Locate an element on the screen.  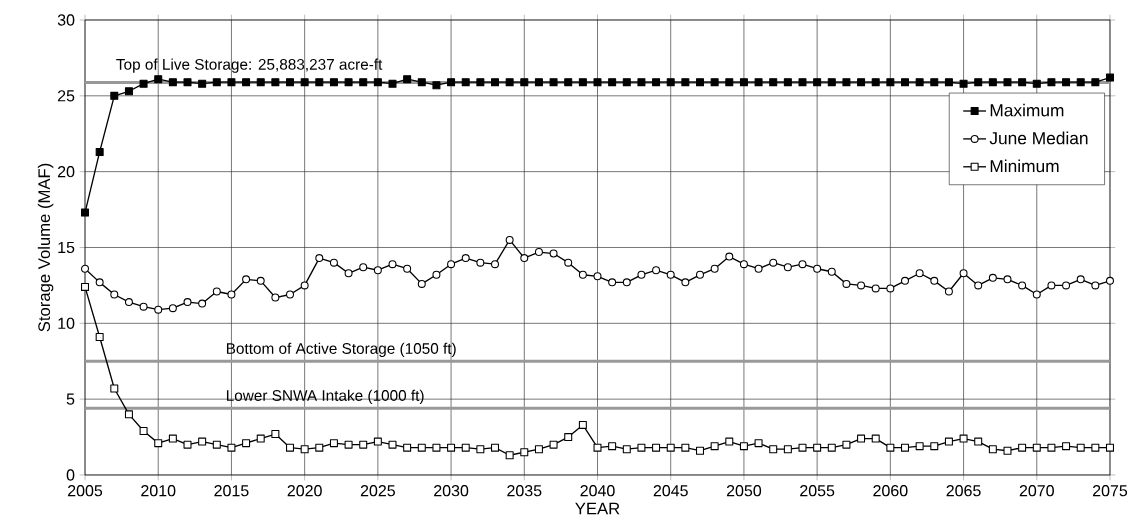
x-tick-label: 2040 is located at coordinates (597, 491).